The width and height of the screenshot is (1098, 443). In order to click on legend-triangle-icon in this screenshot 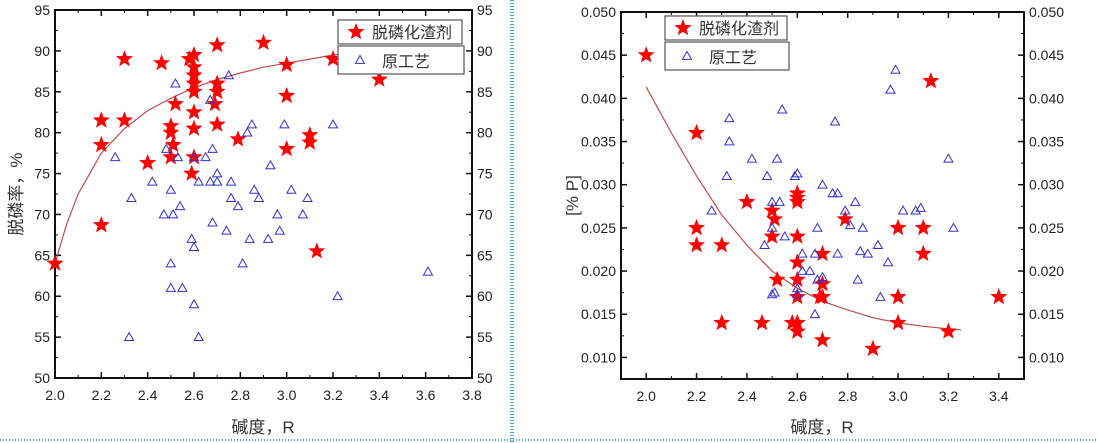, I will do `click(687, 55)`.